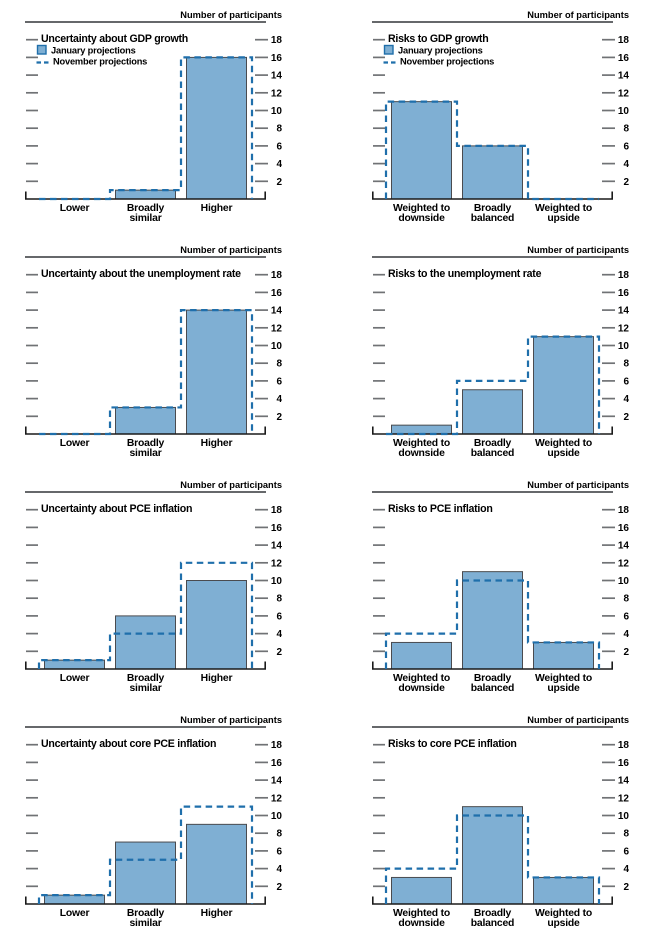 The width and height of the screenshot is (650, 938). What do you see at coordinates (128, 744) in the screenshot?
I see `chart-title: Uncertainty about core PCE inflation` at bounding box center [128, 744].